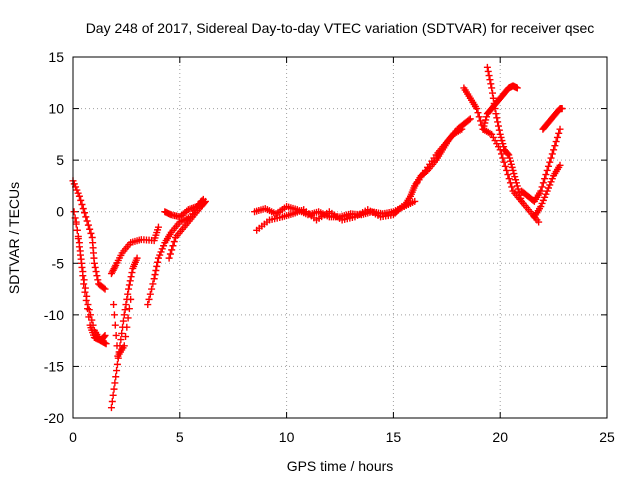 This screenshot has height=480, width=640. What do you see at coordinates (184, 208) in the screenshot?
I see `series-s9` at bounding box center [184, 208].